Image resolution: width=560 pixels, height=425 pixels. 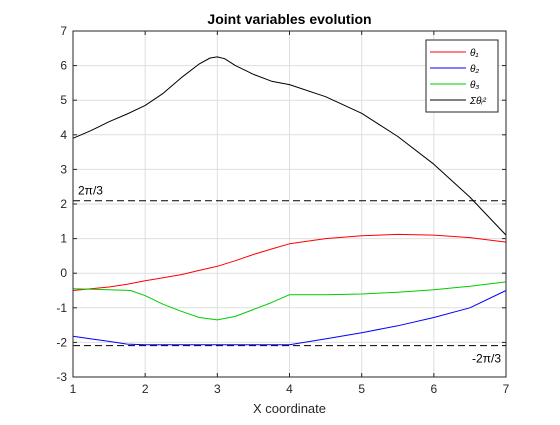 I want to click on chart-title: Joint variables evolution, so click(x=289, y=19).